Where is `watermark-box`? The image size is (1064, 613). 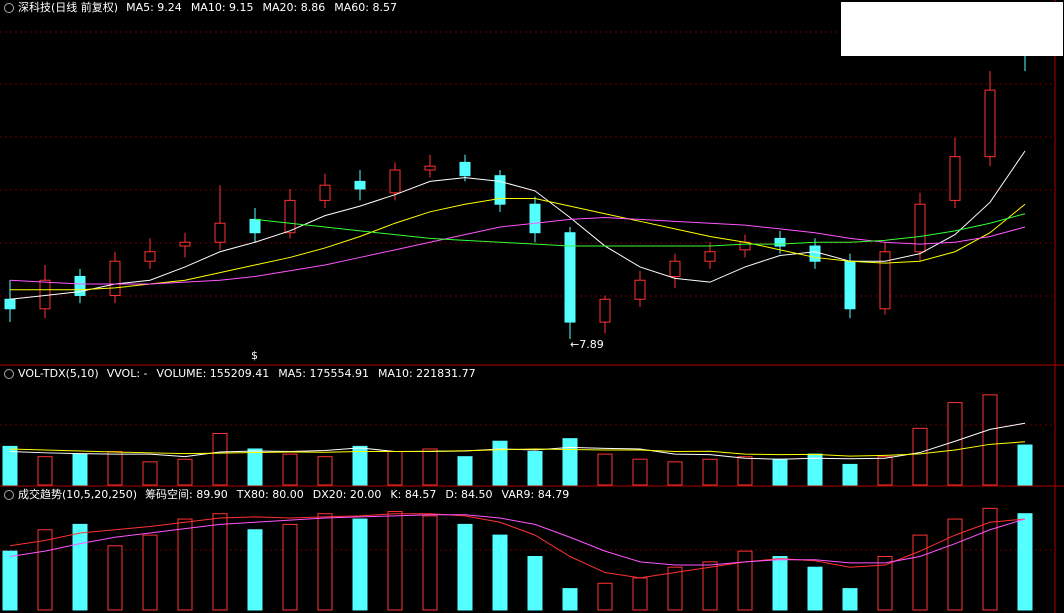 watermark-box is located at coordinates (952, 29).